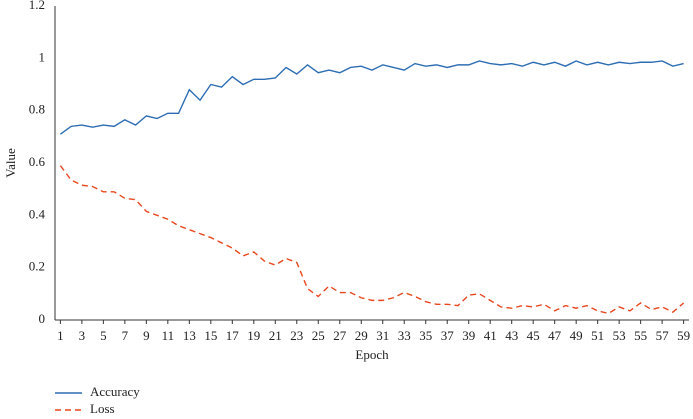 The width and height of the screenshot is (693, 419). What do you see at coordinates (340, 335) in the screenshot?
I see `x-tick-label: 27` at bounding box center [340, 335].